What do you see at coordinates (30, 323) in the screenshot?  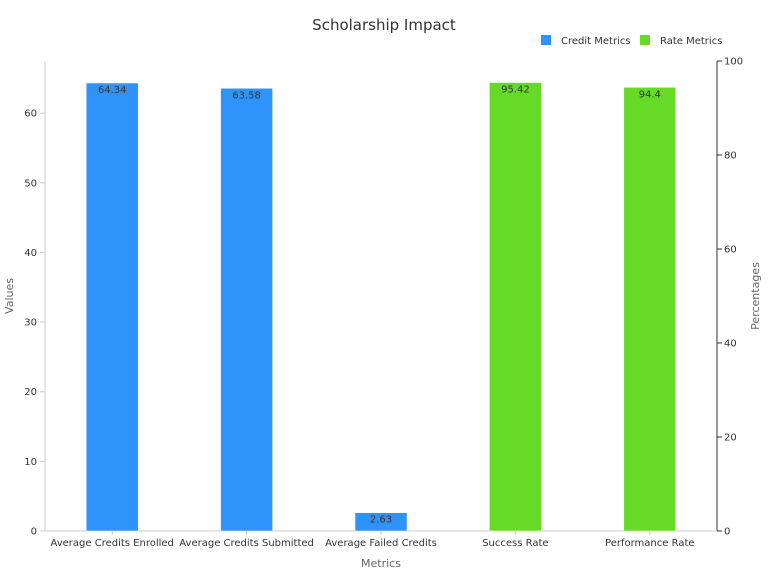 I see `y-tick-label: 30` at bounding box center [30, 323].